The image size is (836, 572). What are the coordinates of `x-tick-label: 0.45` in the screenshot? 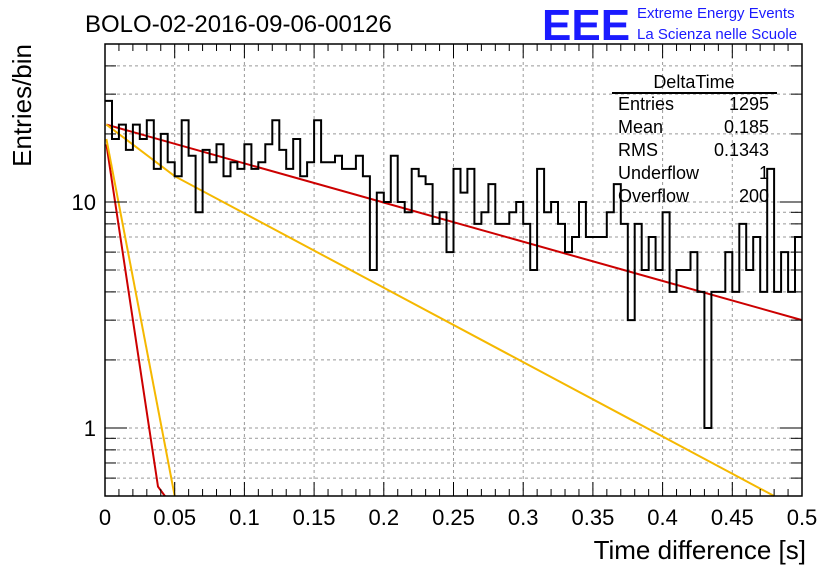 It's located at (732, 517).